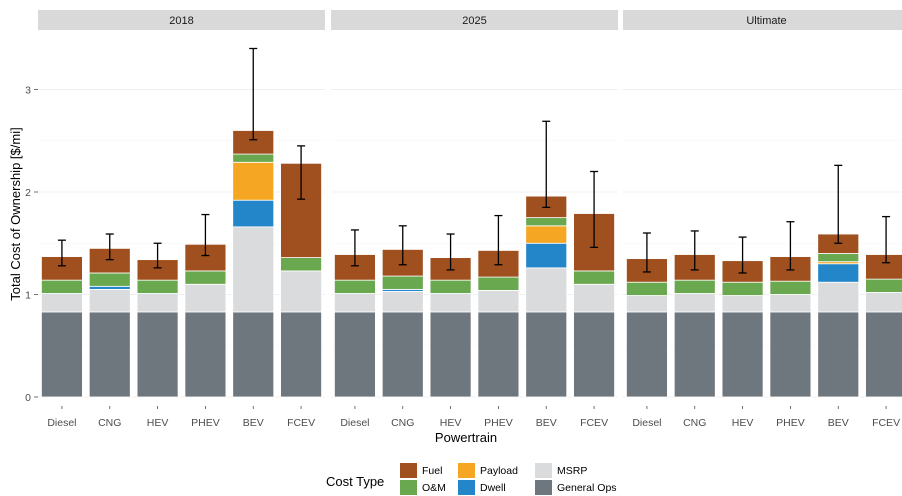 The width and height of the screenshot is (902, 496). I want to click on legend-label-dwell: Dwell, so click(493, 488).